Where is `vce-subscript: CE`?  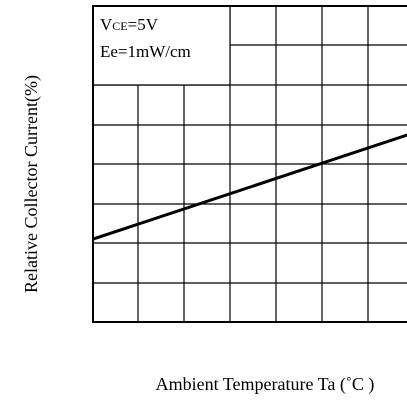 vce-subscript: CE is located at coordinates (119, 26).